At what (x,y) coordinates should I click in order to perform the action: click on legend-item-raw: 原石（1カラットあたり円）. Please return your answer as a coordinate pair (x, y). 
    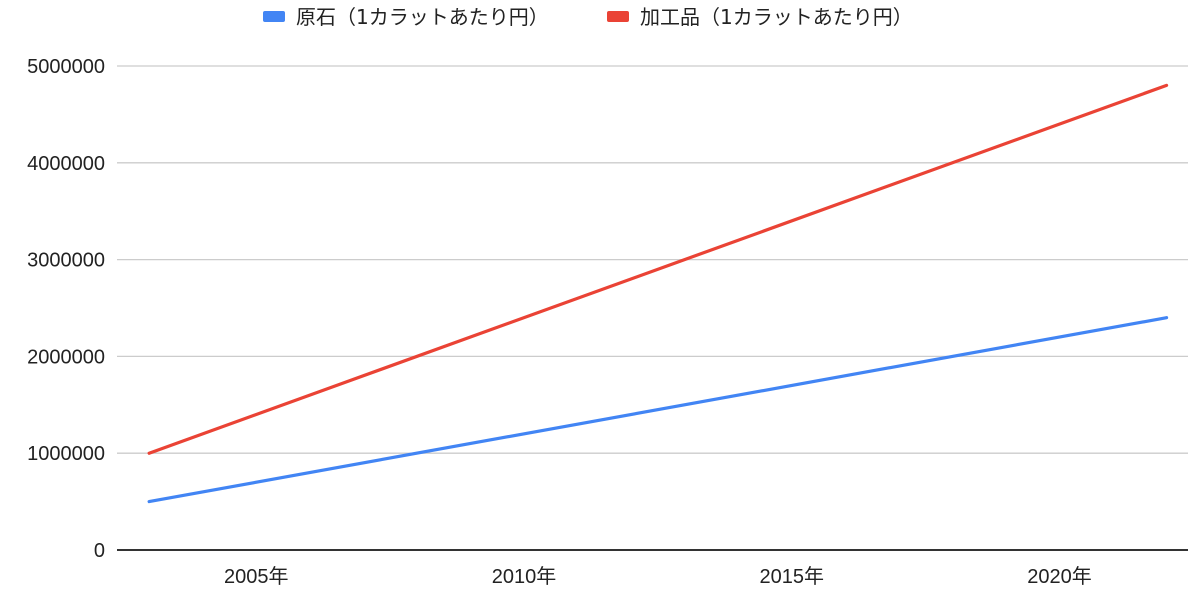
    Looking at the image, I should click on (406, 17).